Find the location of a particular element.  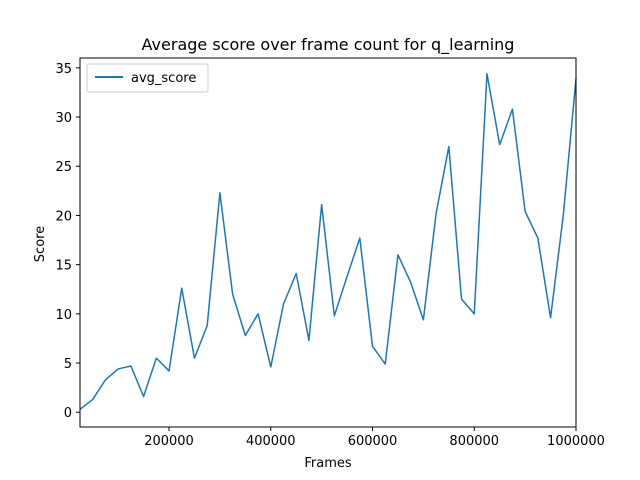

y-tick-label: 10 is located at coordinates (63, 315).